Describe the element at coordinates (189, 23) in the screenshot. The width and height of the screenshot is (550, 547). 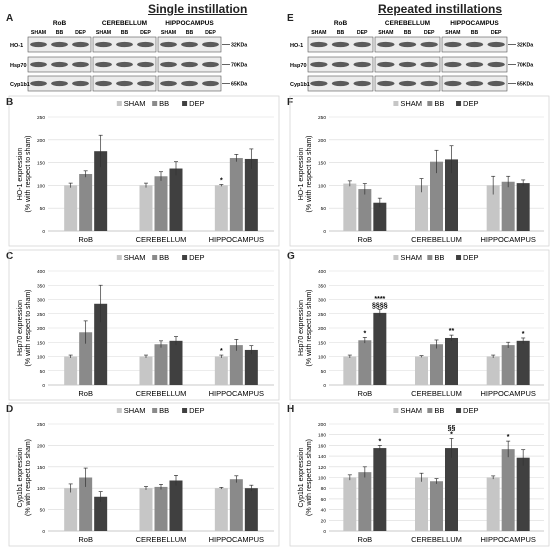
I see `blot-region-label: HIPPOCAMPUS` at that location.